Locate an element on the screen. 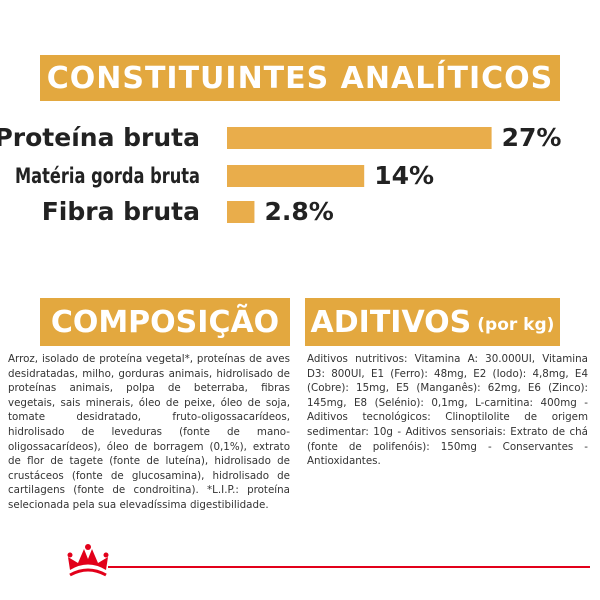  value-label: 2.8% is located at coordinates (298, 211).